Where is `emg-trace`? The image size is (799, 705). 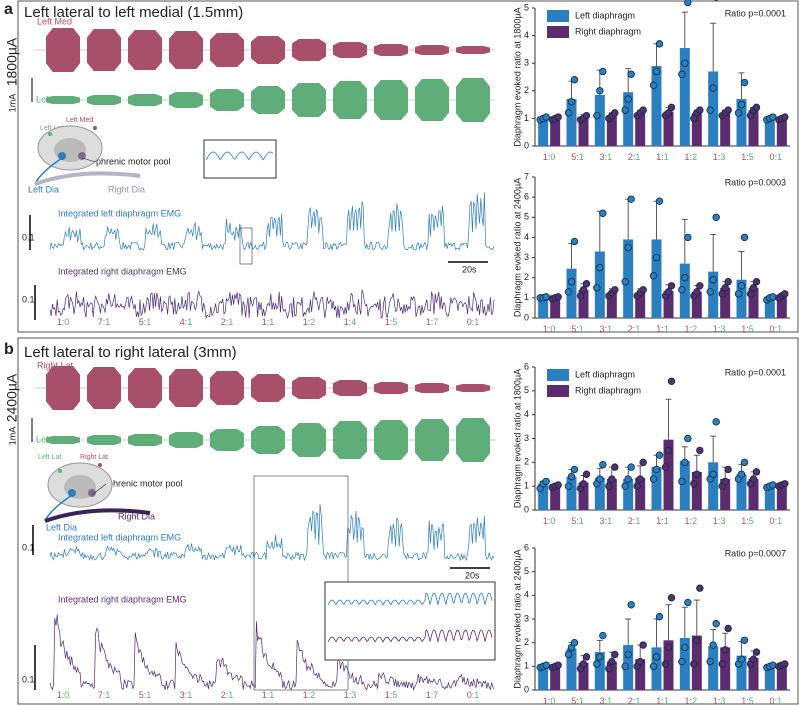
emg-trace is located at coordinates (272, 533).